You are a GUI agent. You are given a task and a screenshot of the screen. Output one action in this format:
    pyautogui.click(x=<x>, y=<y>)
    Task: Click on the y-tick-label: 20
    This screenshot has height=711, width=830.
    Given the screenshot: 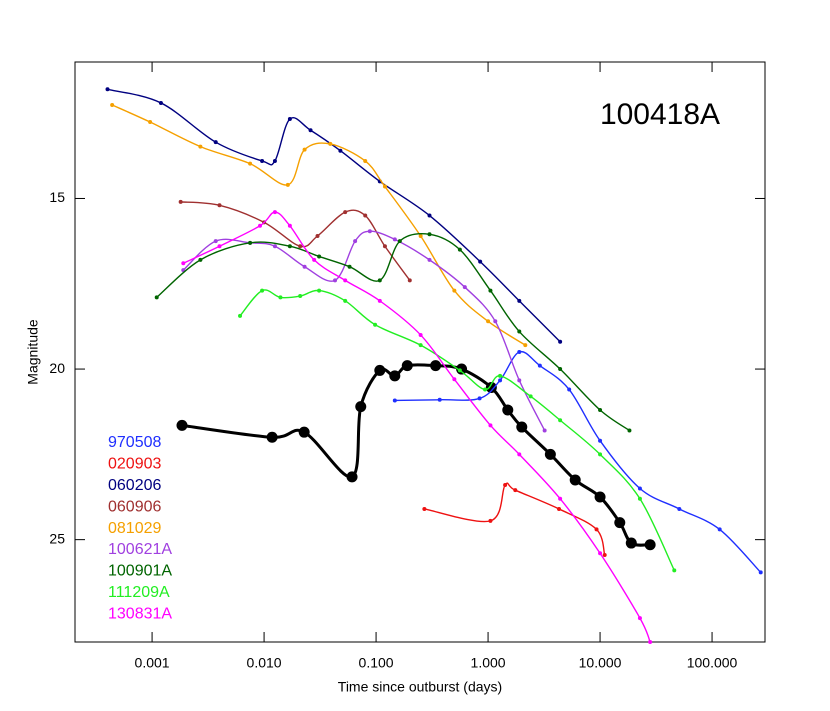 What is the action you would take?
    pyautogui.click(x=57, y=368)
    